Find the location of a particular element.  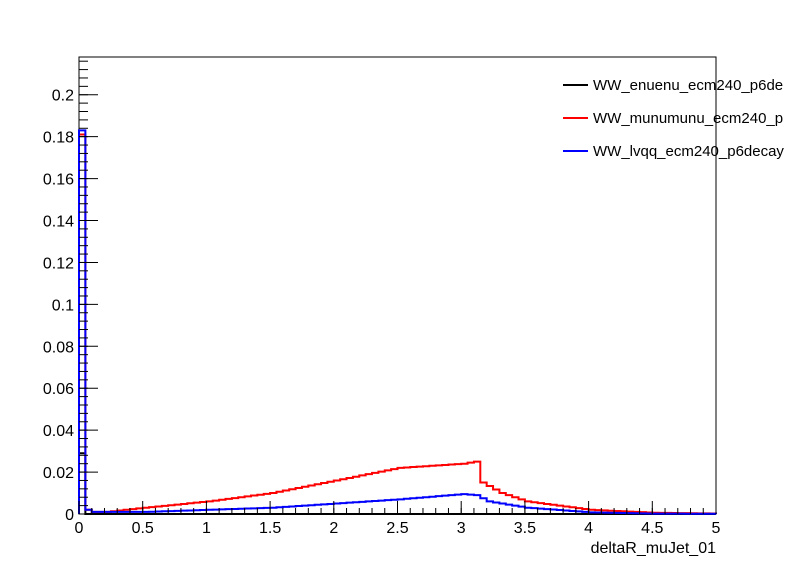

x-tick-label: 0 is located at coordinates (79, 528).